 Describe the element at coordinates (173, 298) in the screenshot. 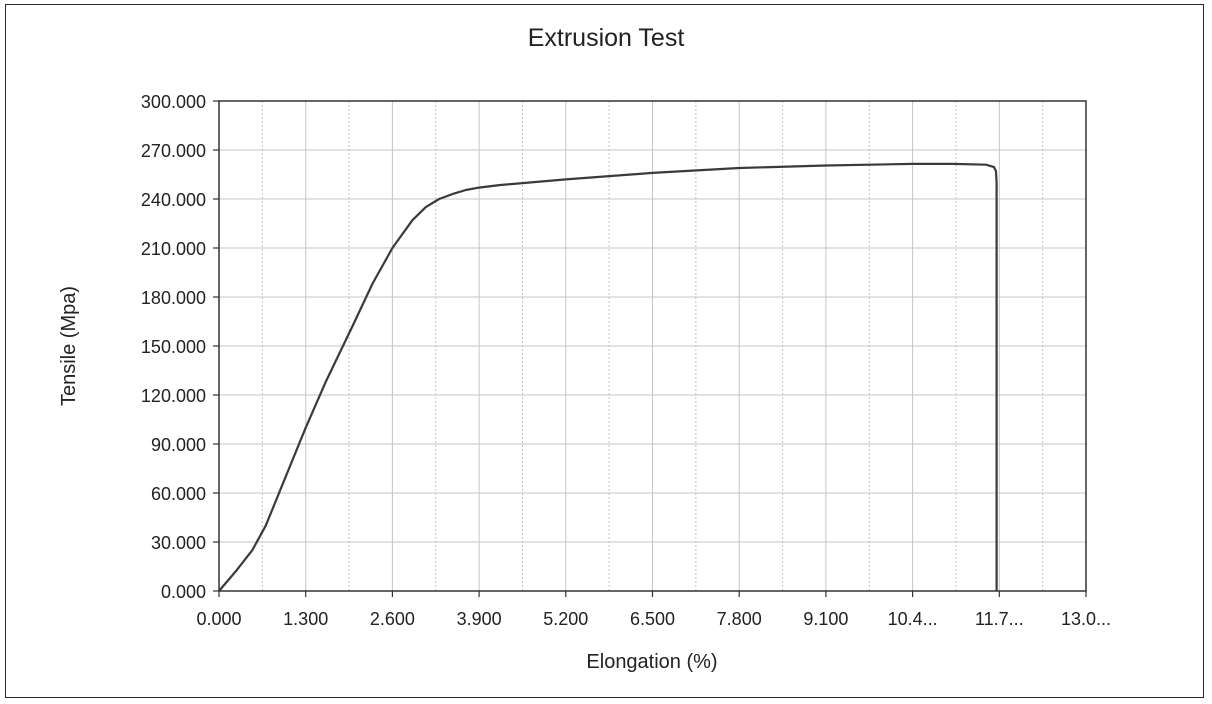

I see `y-tick-label: 180.000` at that location.